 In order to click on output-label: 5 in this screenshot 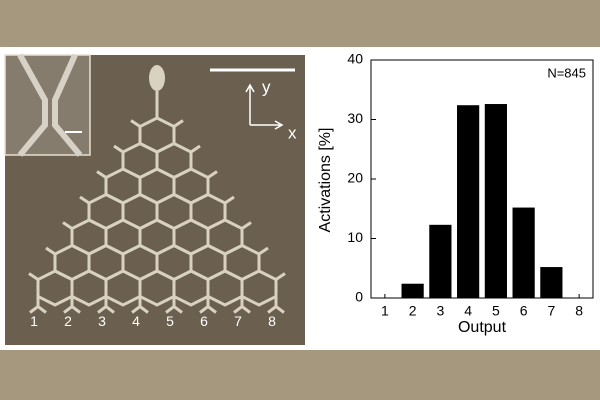, I will do `click(170, 321)`.